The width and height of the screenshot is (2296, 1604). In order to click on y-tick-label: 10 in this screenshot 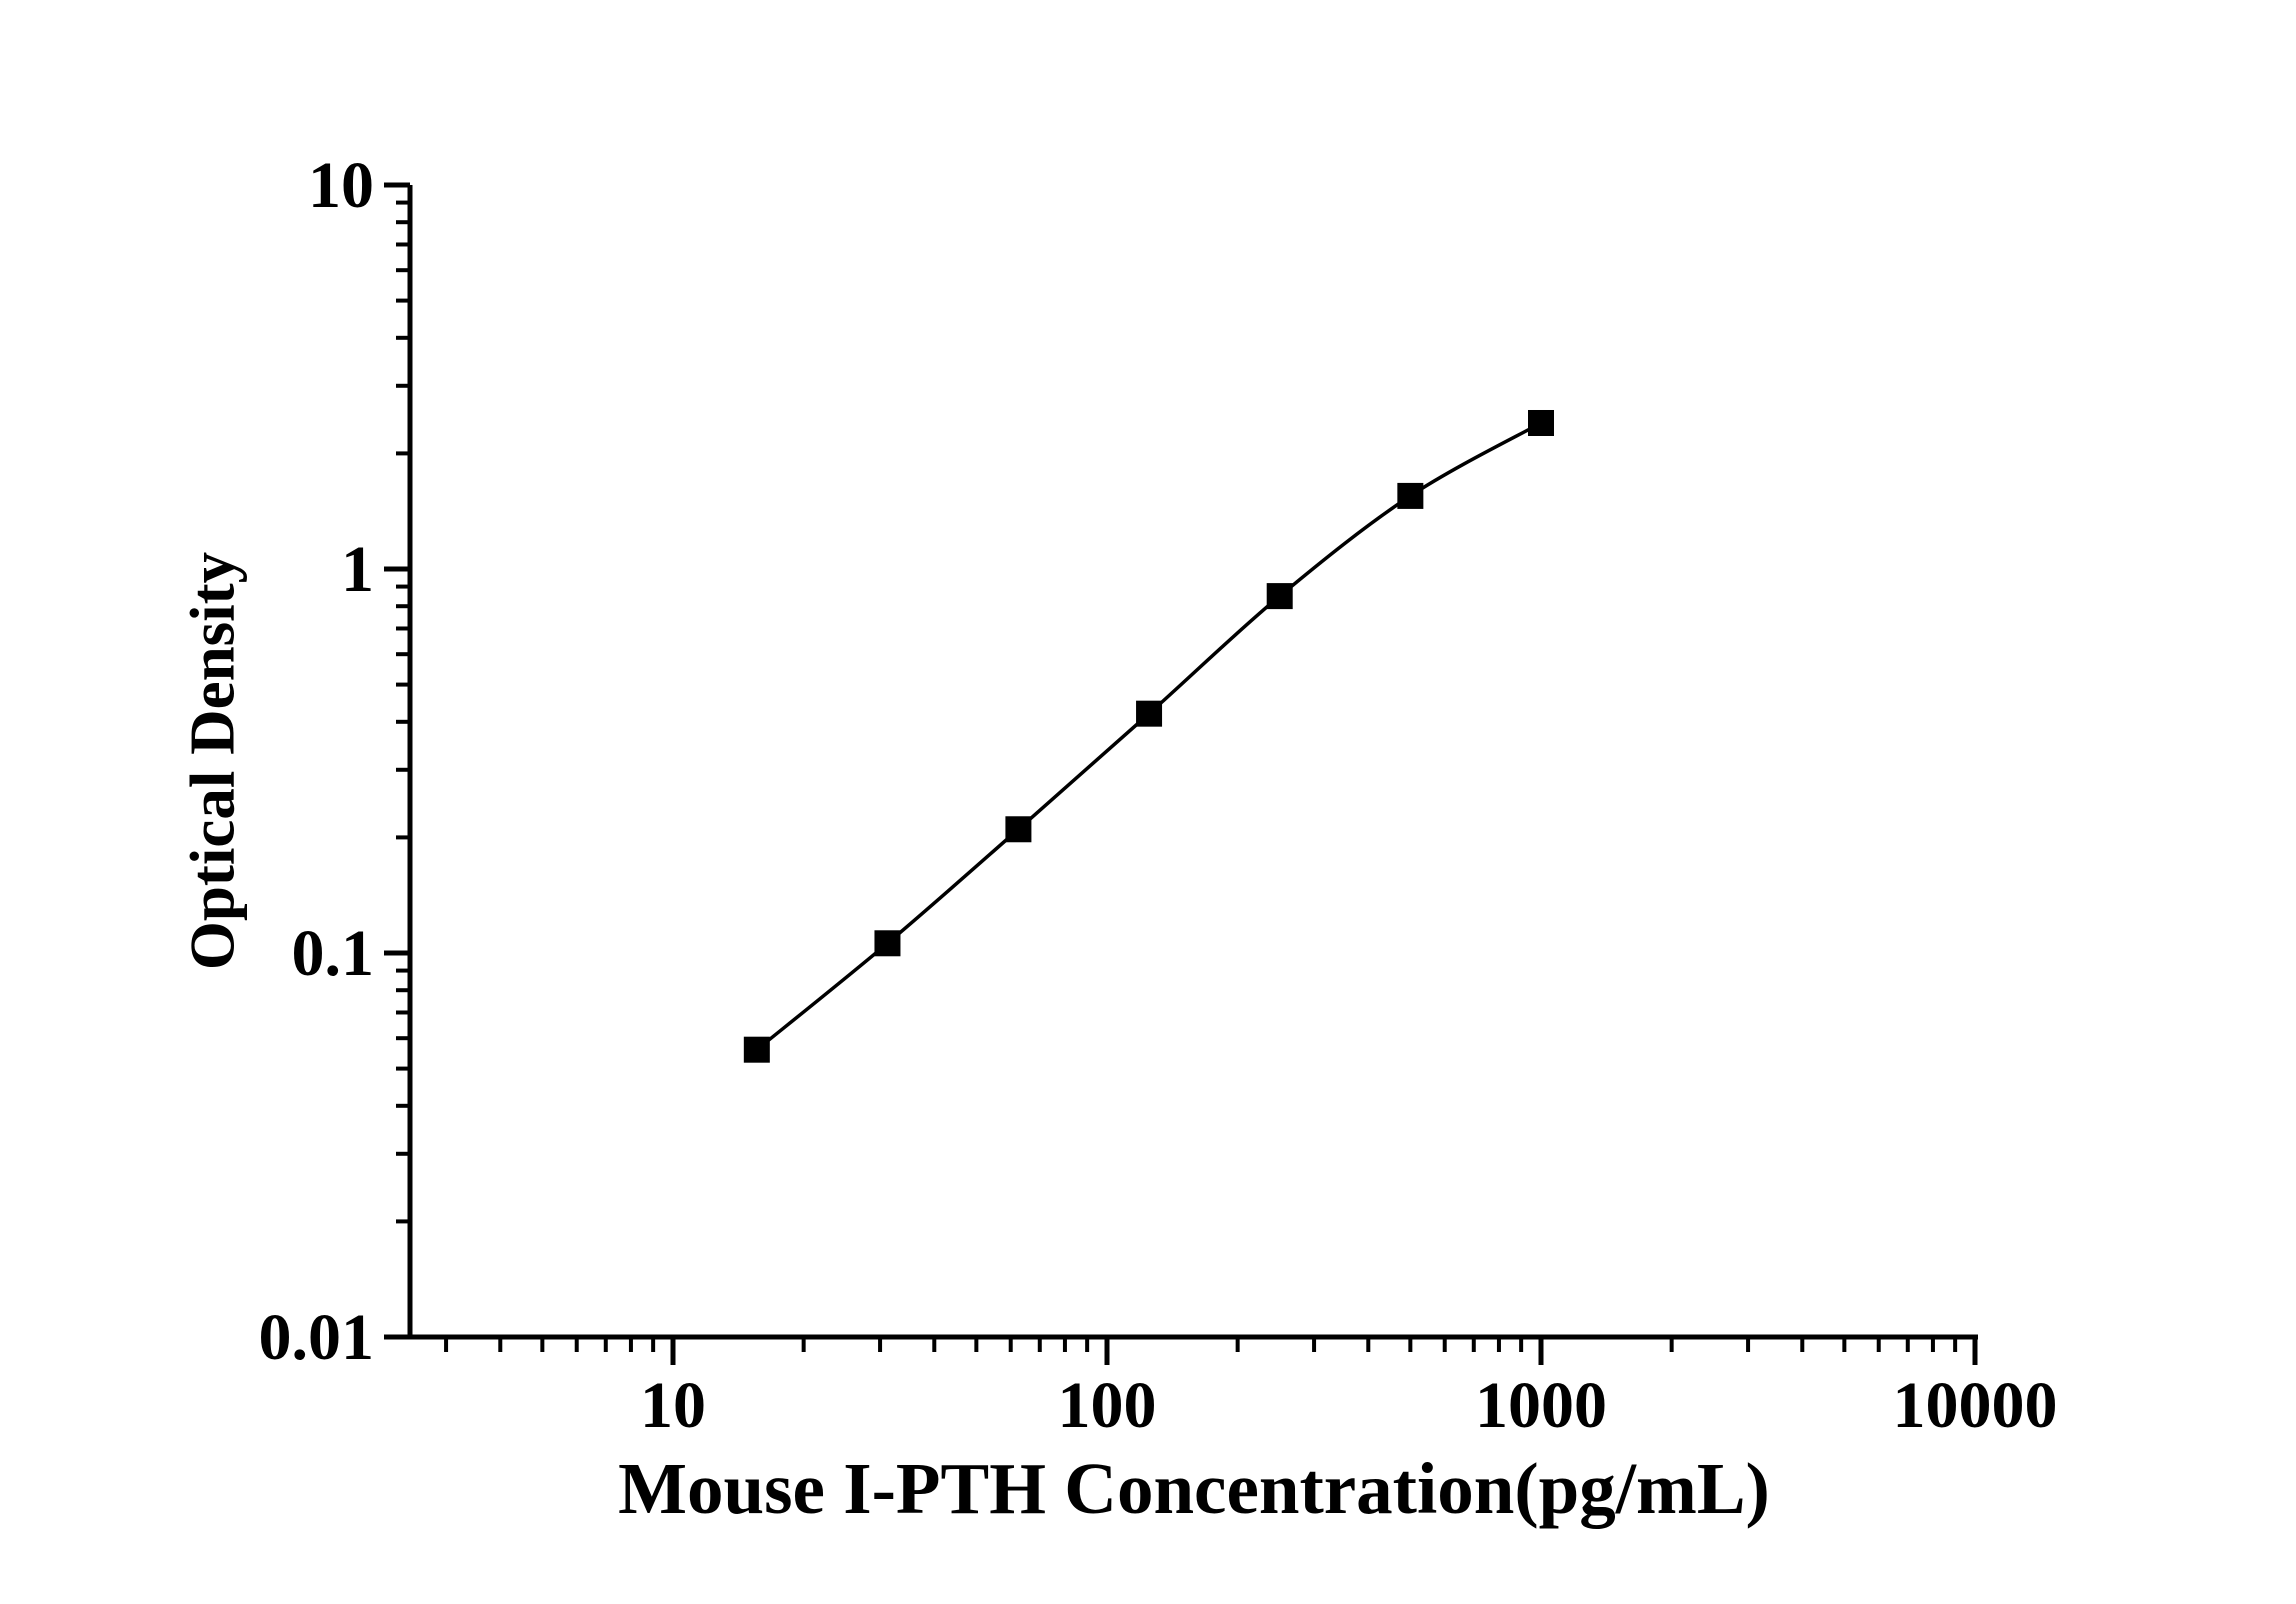, I will do `click(341, 185)`.